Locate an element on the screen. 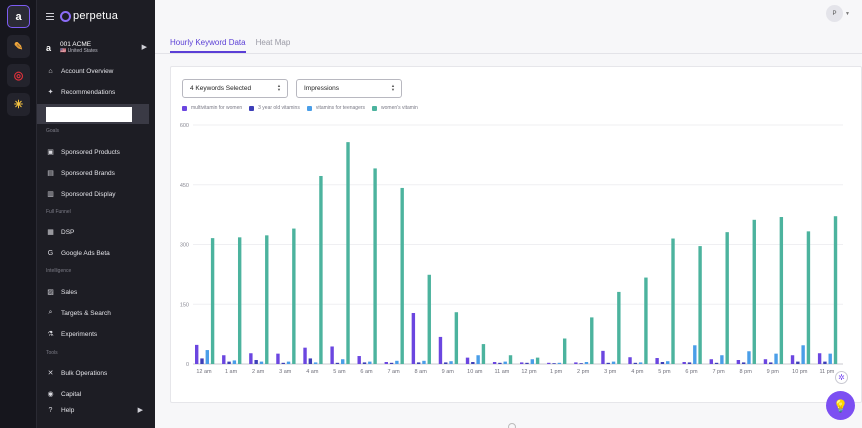 The image size is (862, 428). legend-item: women's vitamin is located at coordinates (395, 108).